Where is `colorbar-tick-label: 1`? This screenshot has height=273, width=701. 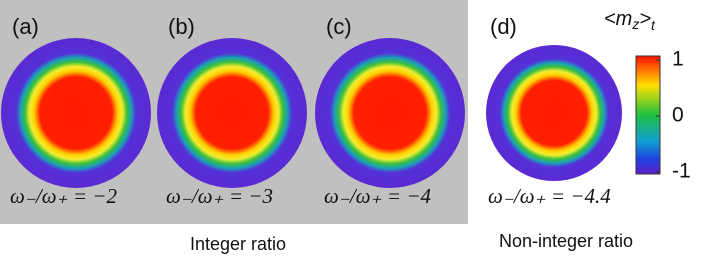 colorbar-tick-label: 1 is located at coordinates (678, 59).